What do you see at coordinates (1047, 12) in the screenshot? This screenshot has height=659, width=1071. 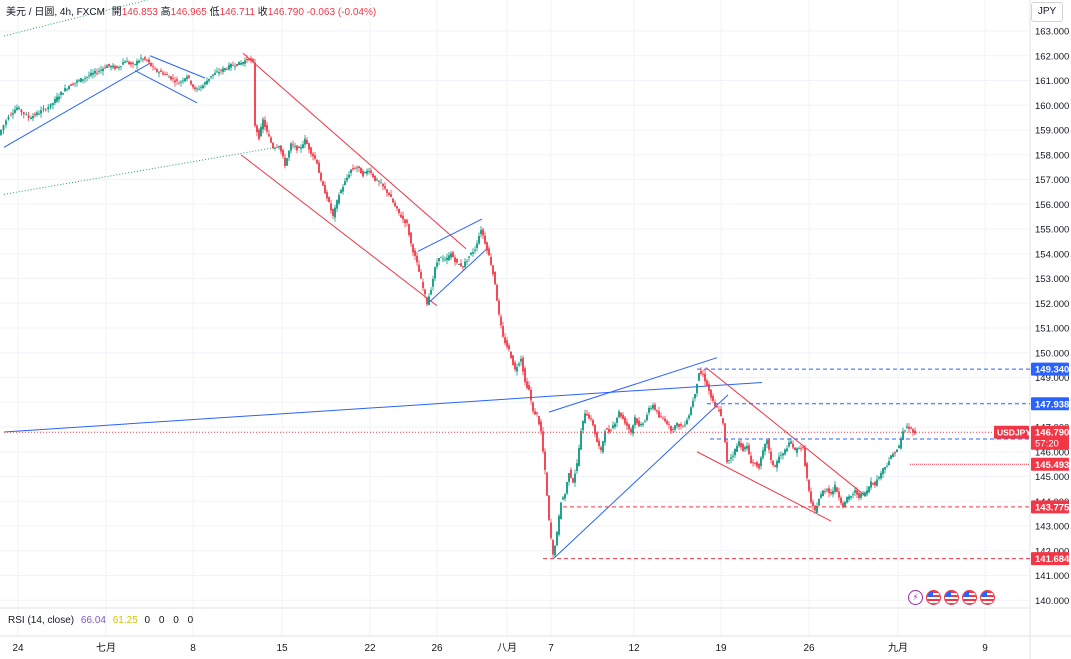 I see `currency-selector: JPY` at bounding box center [1047, 12].